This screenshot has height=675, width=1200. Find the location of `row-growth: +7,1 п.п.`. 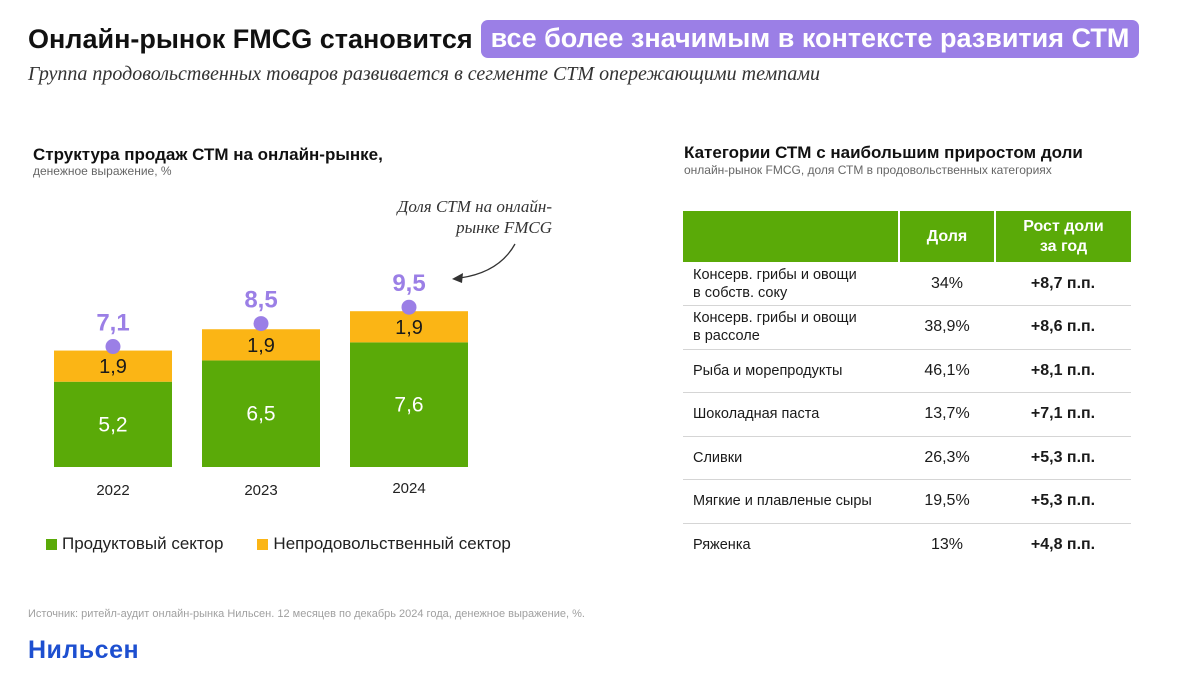

row-growth: +7,1 п.п. is located at coordinates (1063, 414).